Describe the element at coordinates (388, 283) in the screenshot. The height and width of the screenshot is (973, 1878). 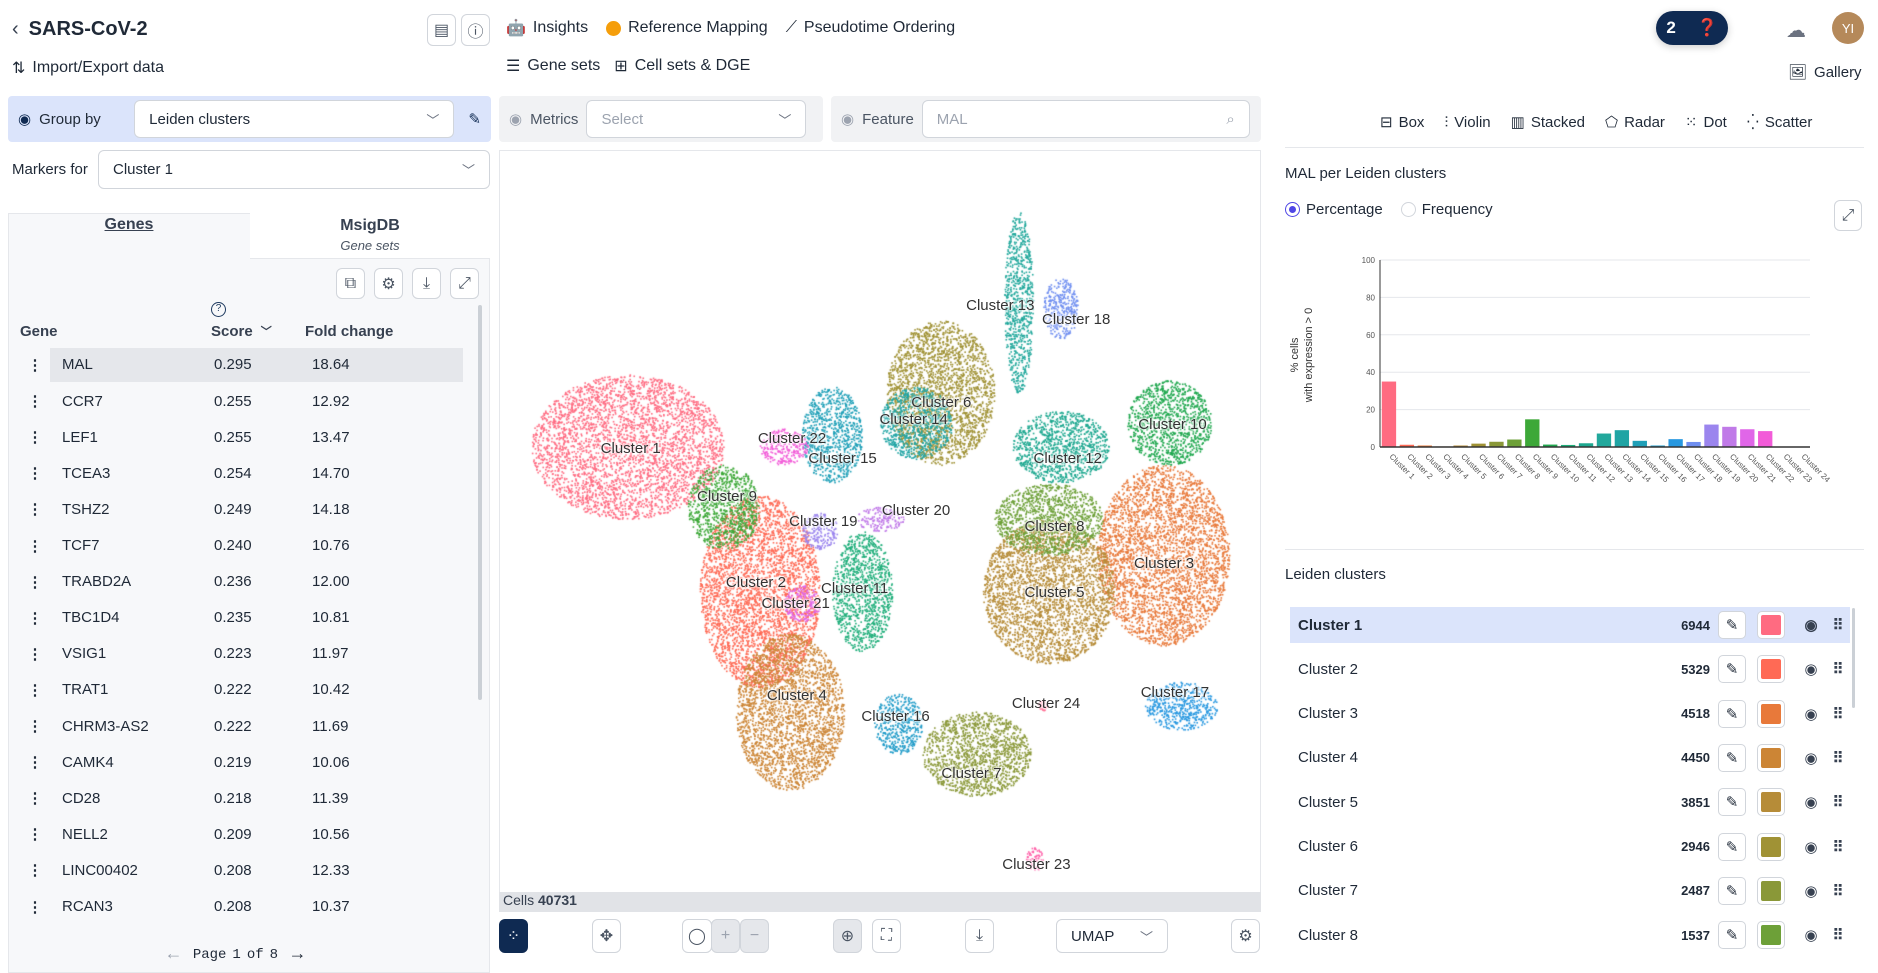
I see `column-settings-button: ⚙` at that location.